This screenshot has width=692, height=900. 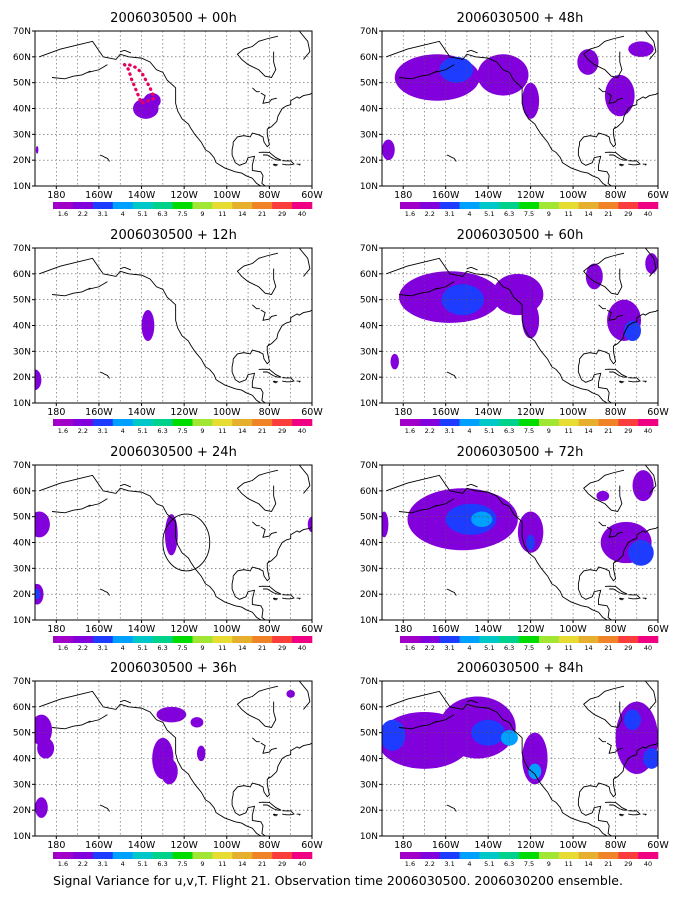 I want to click on colorbar-label: 3.1, so click(x=103, y=648).